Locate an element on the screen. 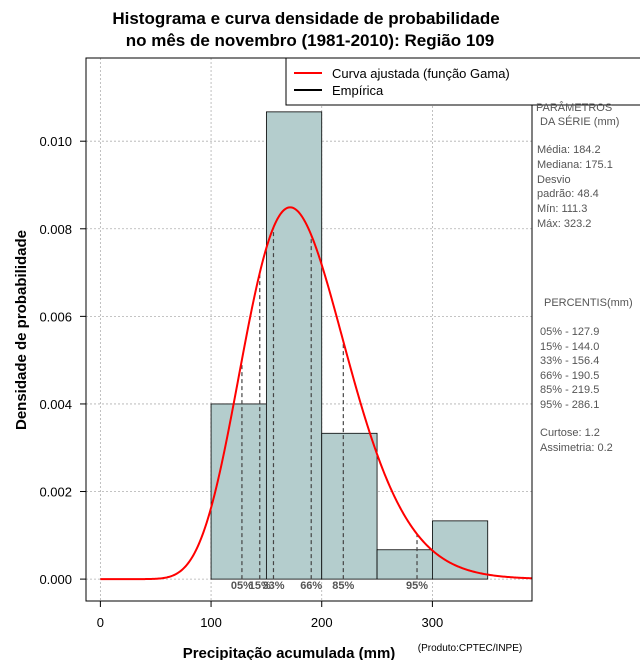 The height and width of the screenshot is (660, 640). percentile-lines is located at coordinates (329, 403).